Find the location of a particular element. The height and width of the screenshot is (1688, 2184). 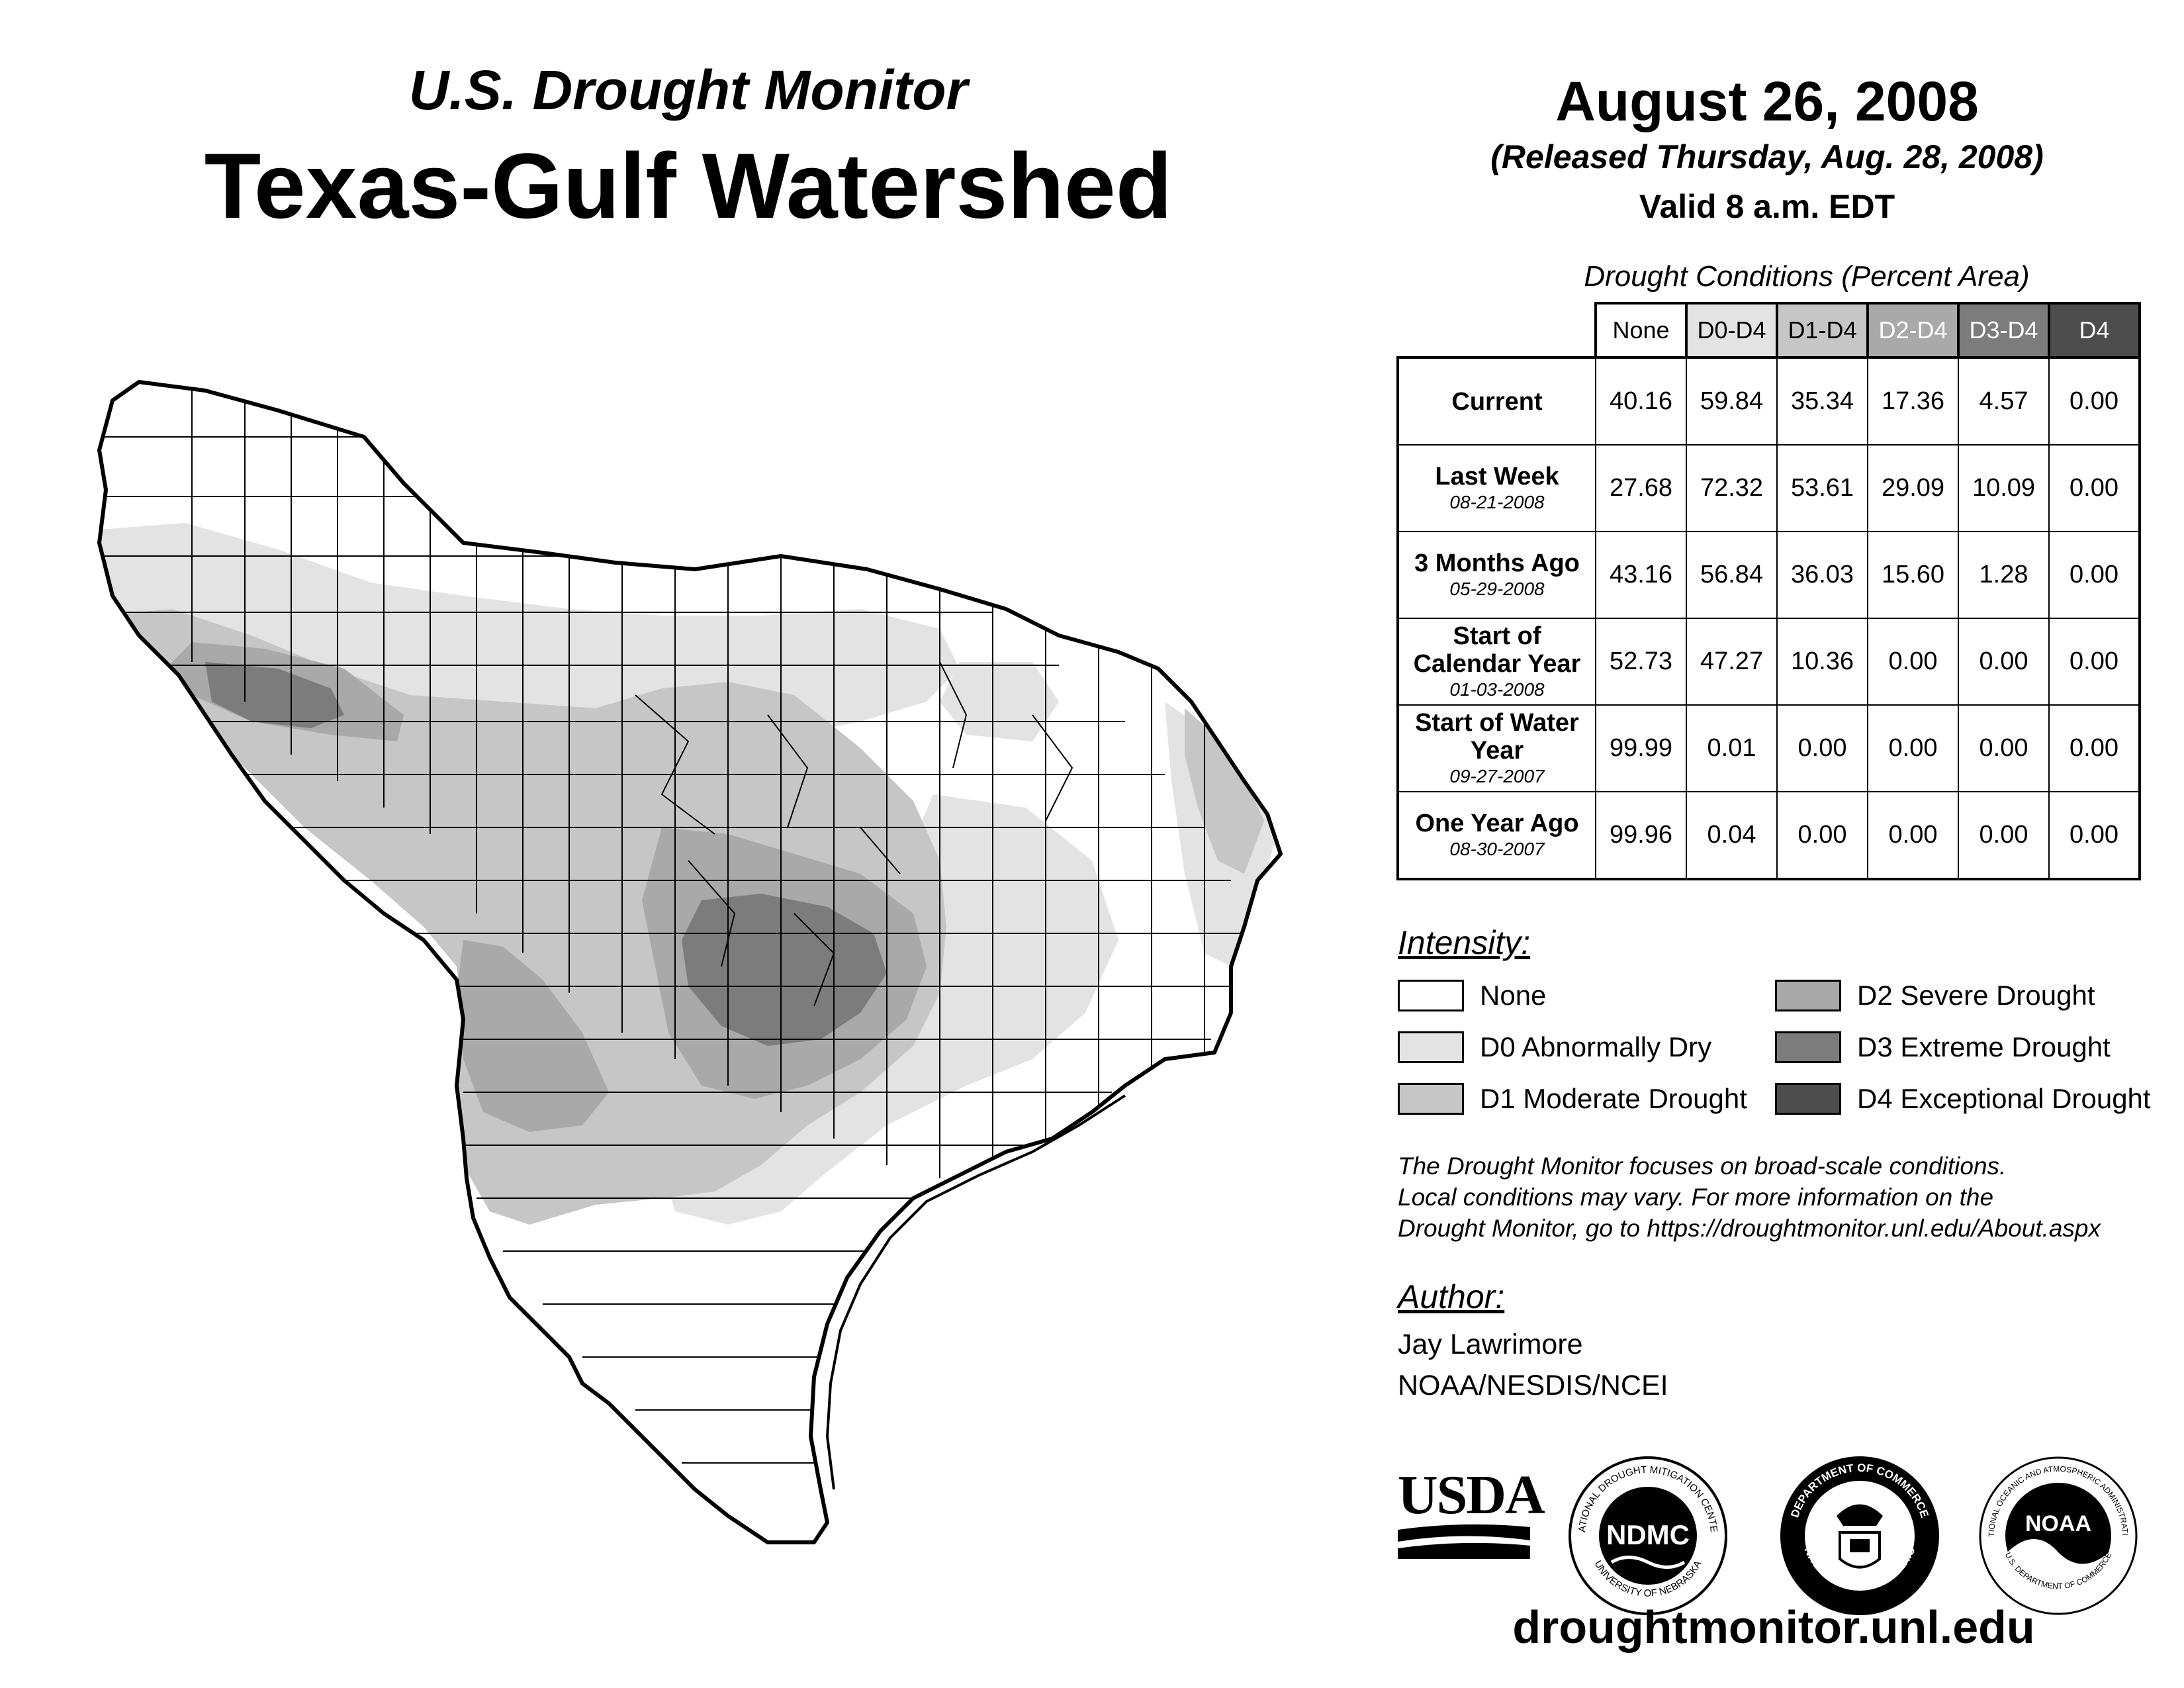

row-label-text: One Year Ago is located at coordinates (1497, 823).